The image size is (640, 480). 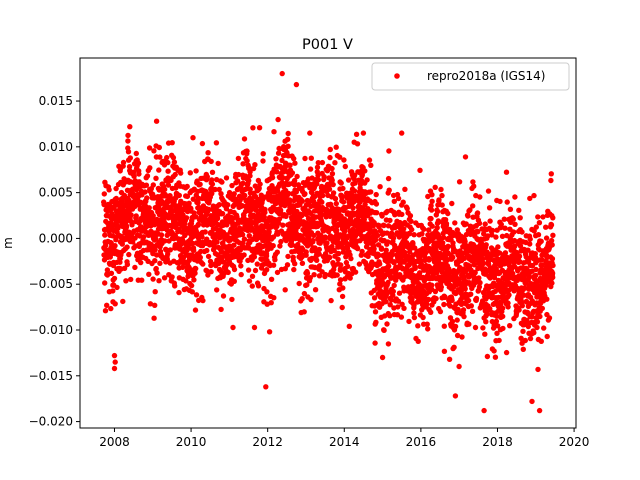 I want to click on y-tick-label: −0.015, so click(x=51, y=376).